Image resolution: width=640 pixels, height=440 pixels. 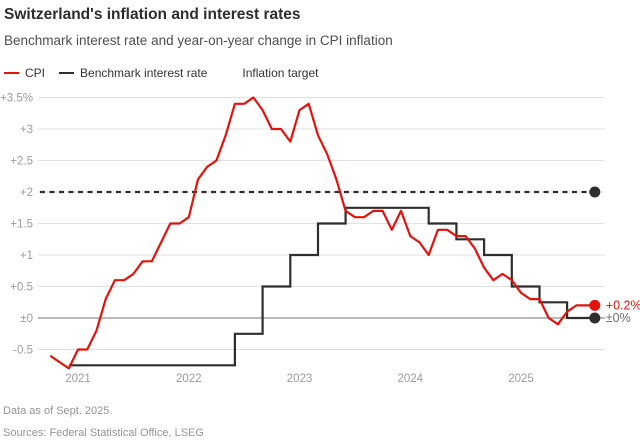 What do you see at coordinates (595, 318) in the screenshot?
I see `benchmark-rate-end-dot` at bounding box center [595, 318].